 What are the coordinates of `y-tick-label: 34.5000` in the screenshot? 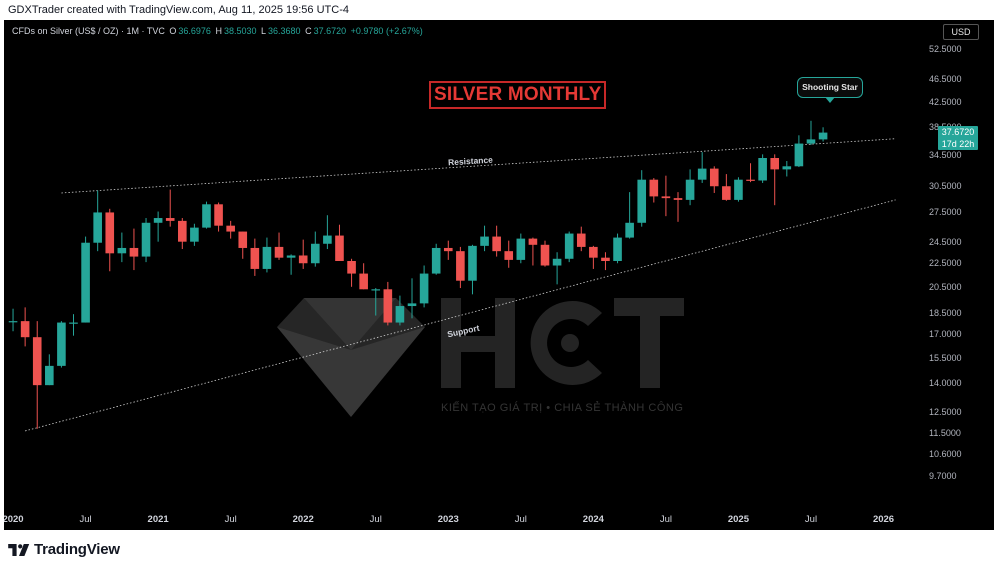 It's located at (945, 155).